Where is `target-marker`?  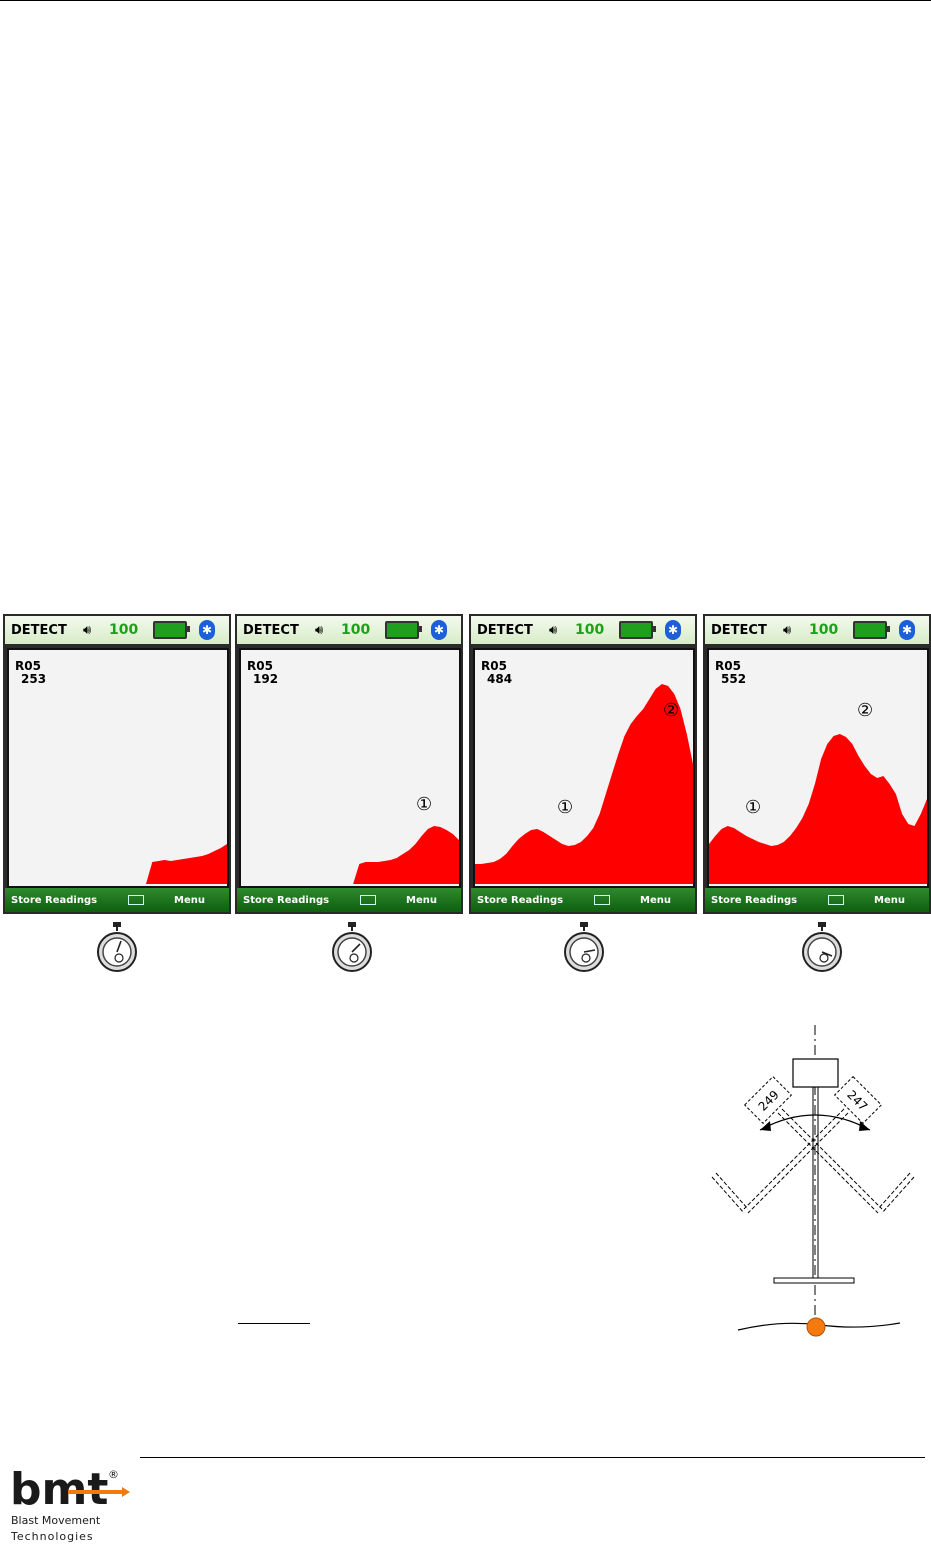
target-marker is located at coordinates (816, 1327).